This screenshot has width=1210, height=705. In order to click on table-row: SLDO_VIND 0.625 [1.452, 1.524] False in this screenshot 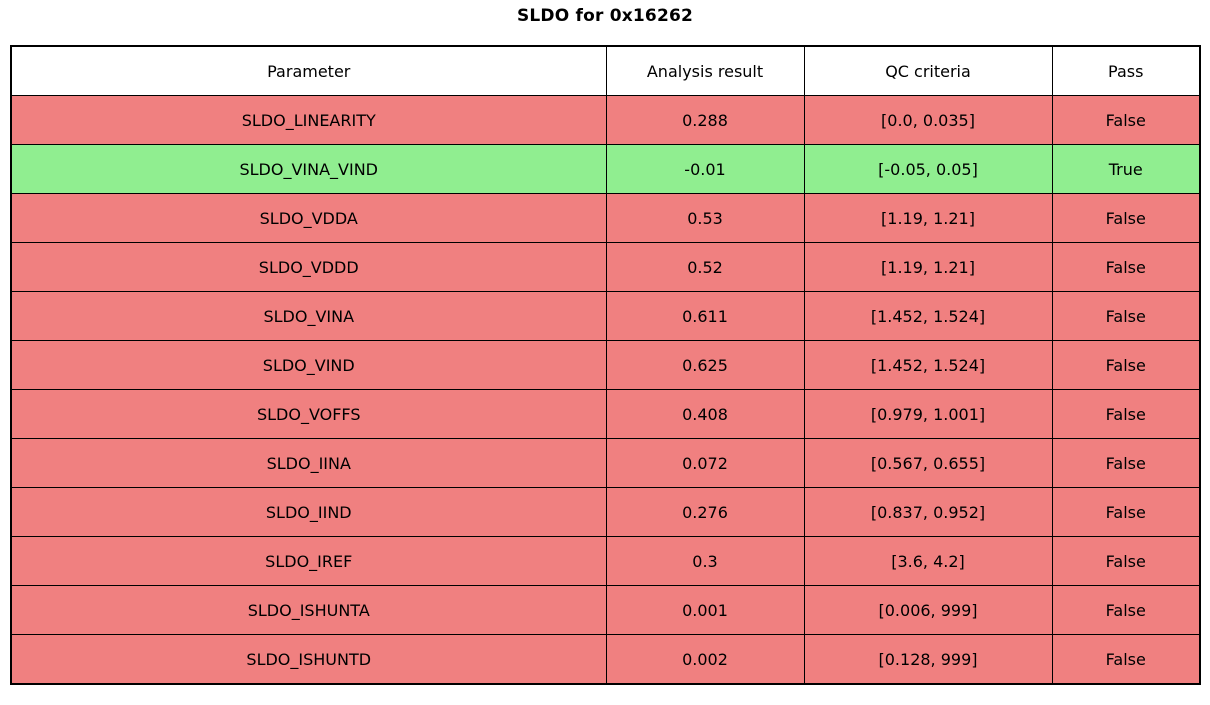, I will do `click(605, 365)`.